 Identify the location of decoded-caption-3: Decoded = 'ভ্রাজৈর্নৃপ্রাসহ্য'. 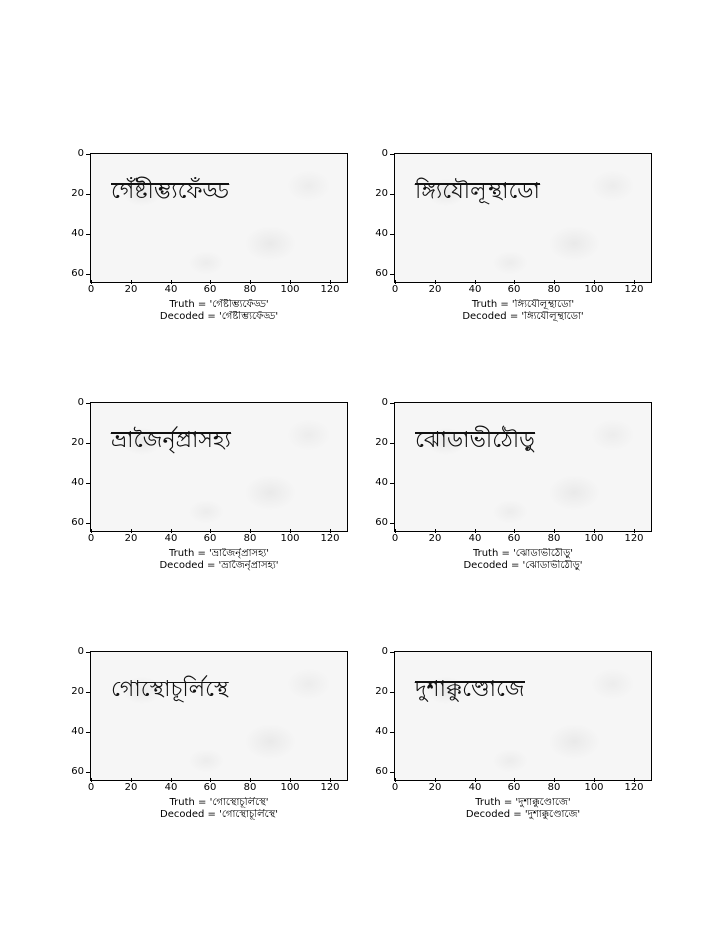
(219, 565).